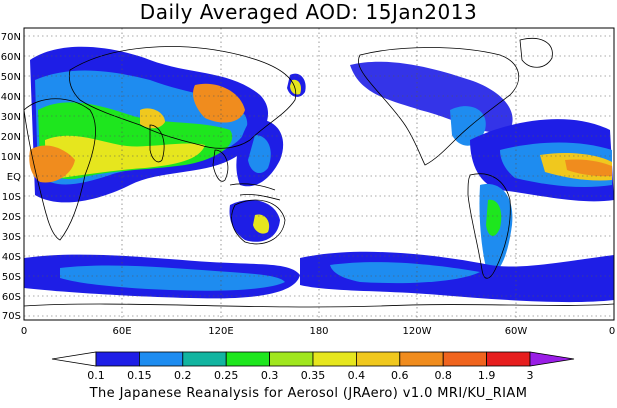  What do you see at coordinates (313, 375) in the screenshot?
I see `colorbar-label: 0.35` at bounding box center [313, 375].